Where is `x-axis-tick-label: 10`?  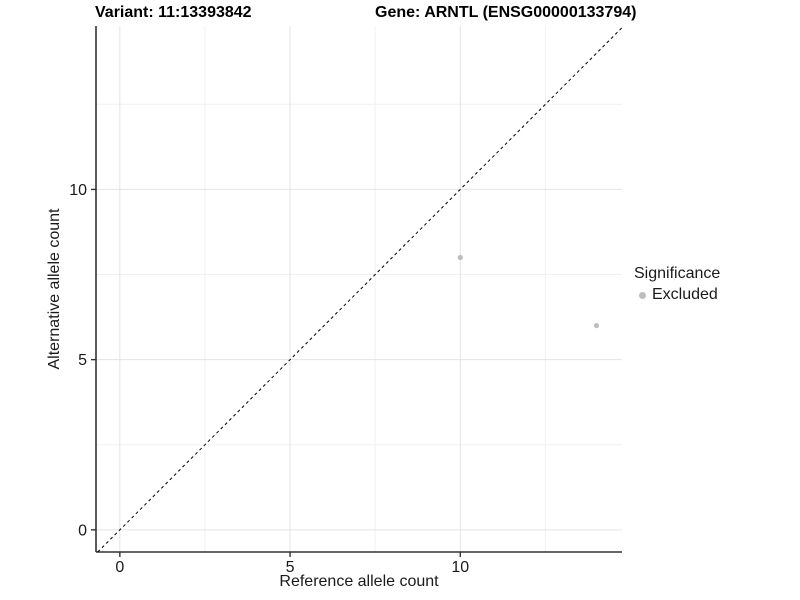
x-axis-tick-label: 10 is located at coordinates (460, 567).